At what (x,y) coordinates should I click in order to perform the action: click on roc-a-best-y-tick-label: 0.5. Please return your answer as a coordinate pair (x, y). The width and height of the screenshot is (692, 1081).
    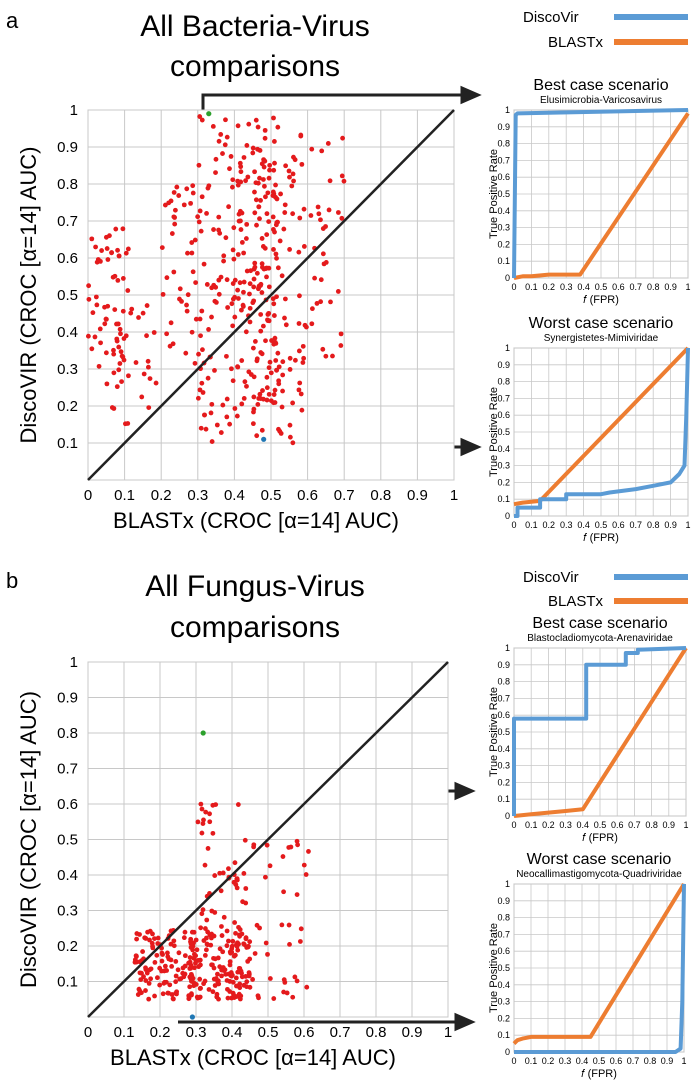
    Looking at the image, I should click on (503, 194).